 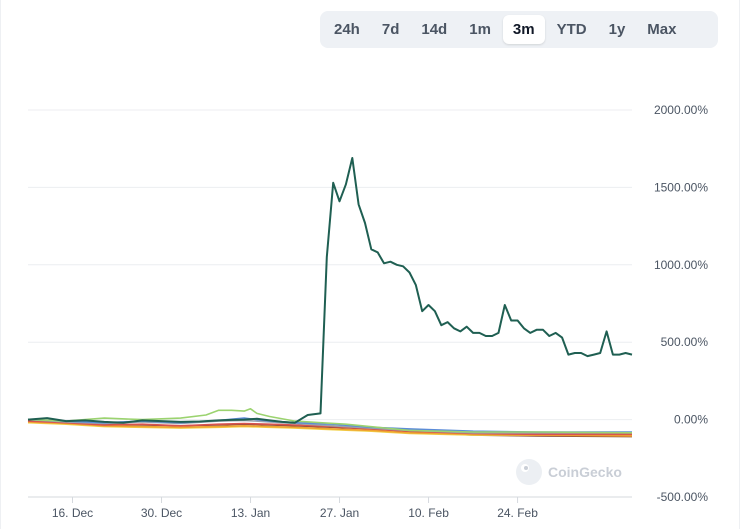 I want to click on x-tick-label: 13. Jan, so click(x=250, y=513).